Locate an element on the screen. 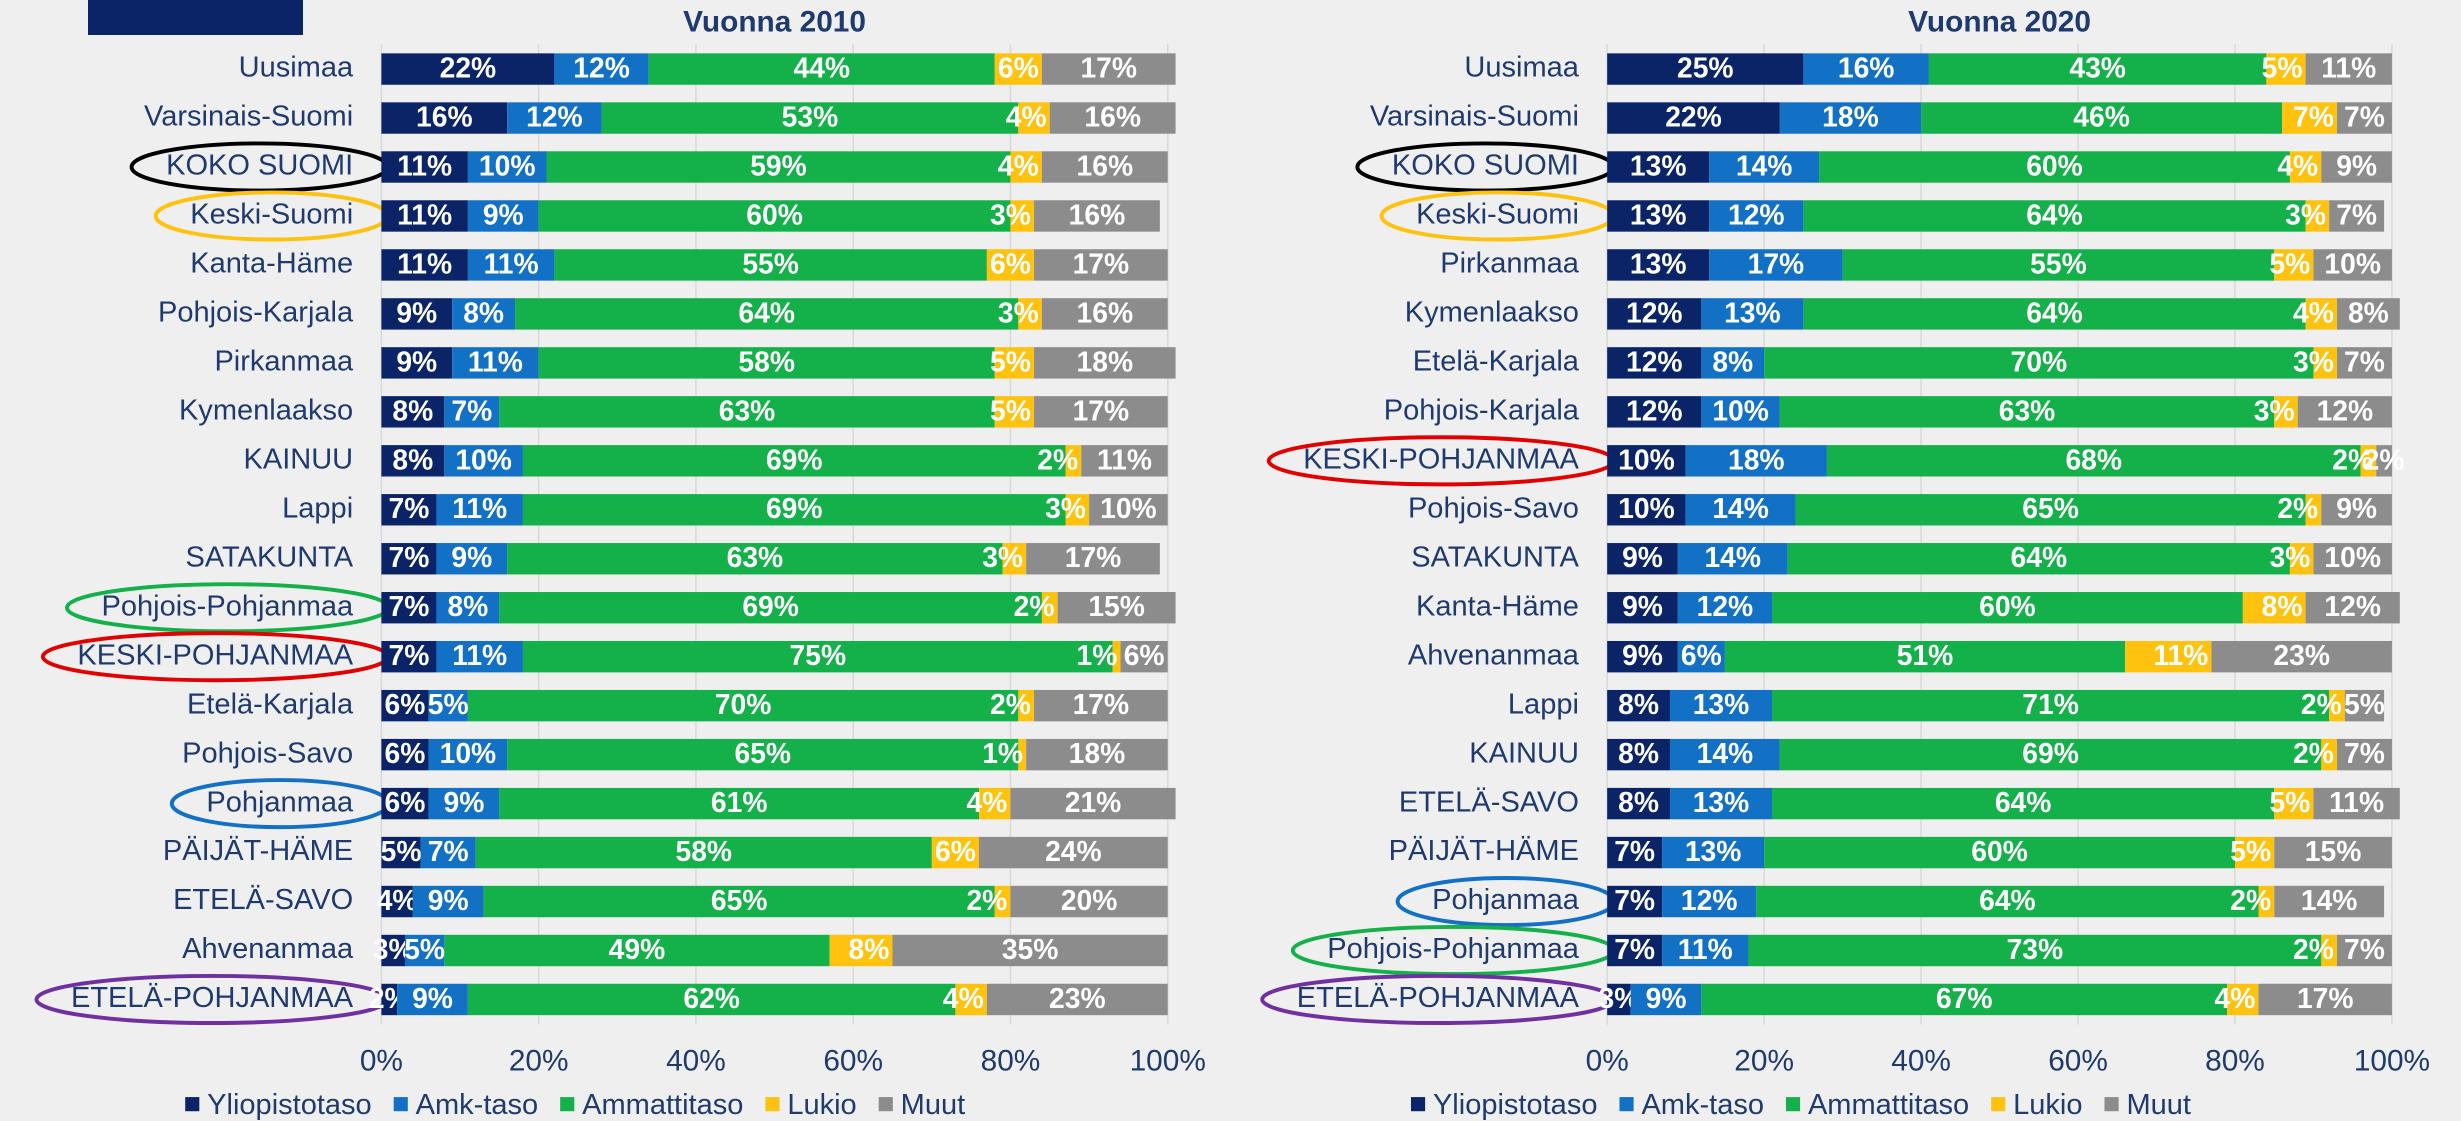 Image resolution: width=2461 pixels, height=1121 pixels. data-label: 12% is located at coordinates (1725, 606).